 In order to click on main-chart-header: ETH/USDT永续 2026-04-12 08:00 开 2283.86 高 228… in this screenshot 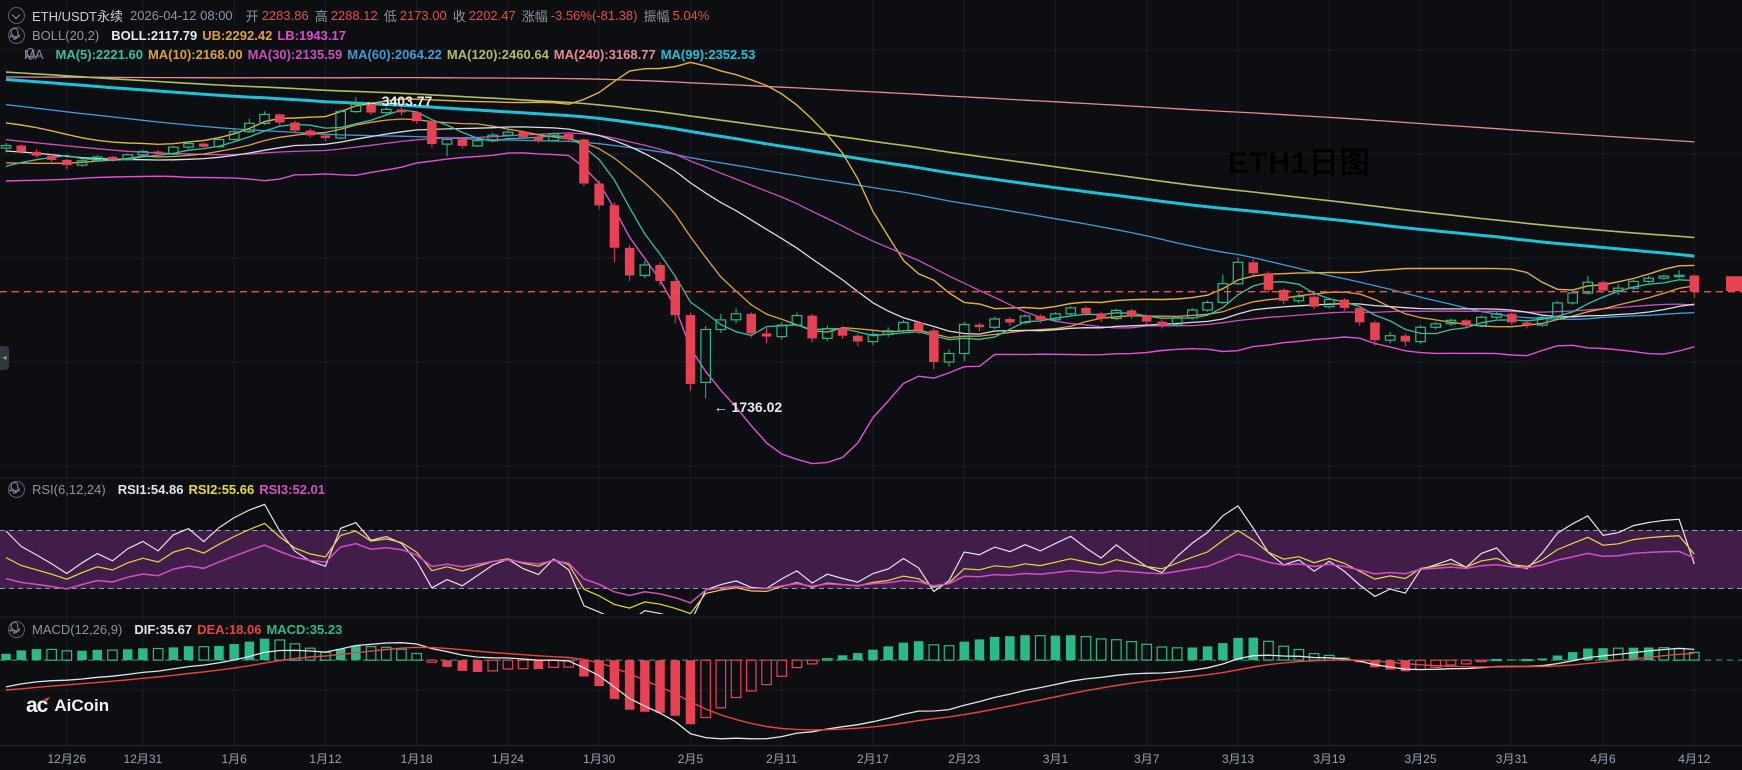, I will do `click(358, 15)`.